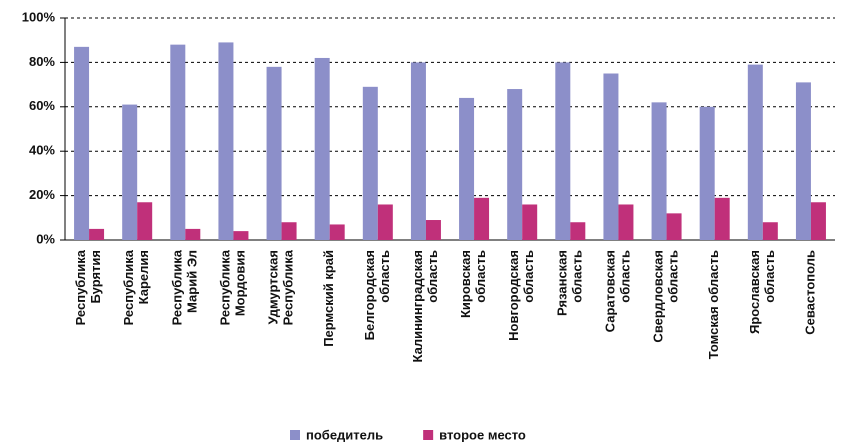  I want to click on x-tick-label: Рязанская, so click(561, 283).